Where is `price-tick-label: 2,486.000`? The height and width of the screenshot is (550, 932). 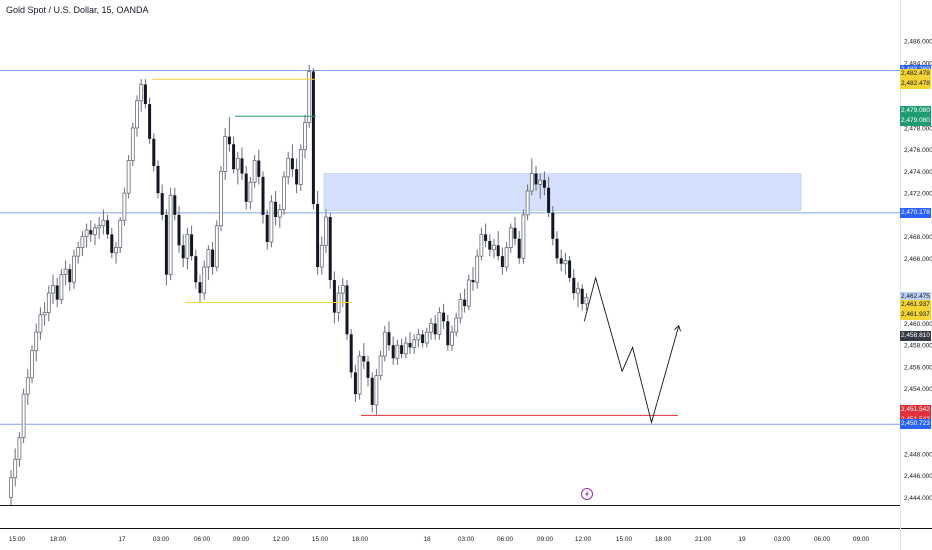
price-tick-label: 2,486.000 is located at coordinates (918, 42).